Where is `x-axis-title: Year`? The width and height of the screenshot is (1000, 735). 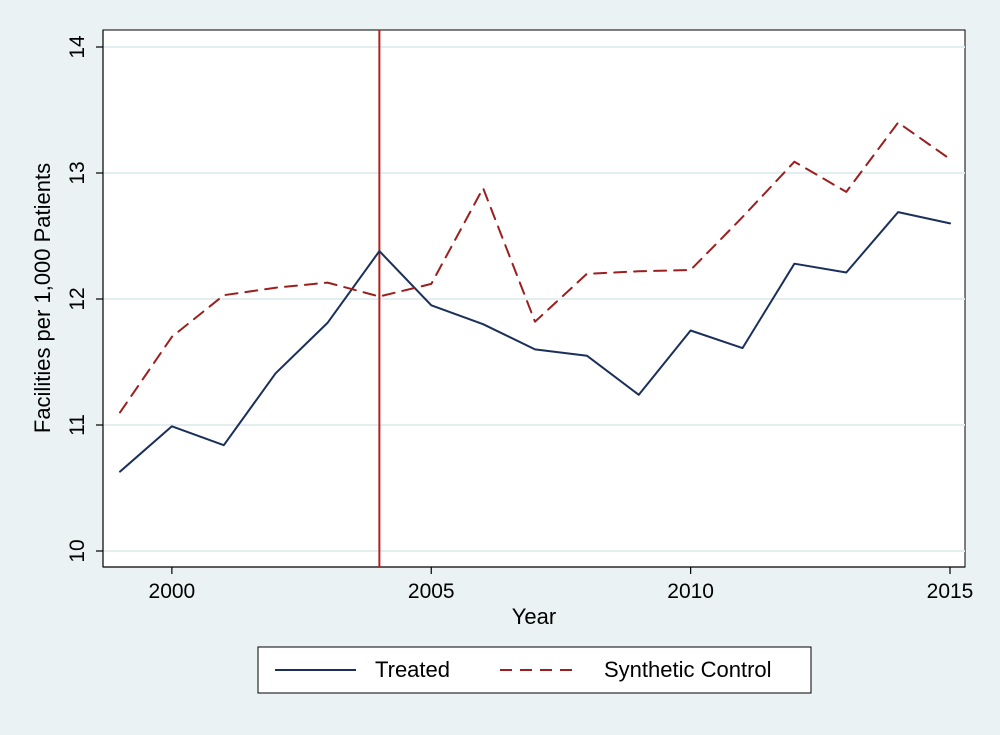 x-axis-title: Year is located at coordinates (534, 616).